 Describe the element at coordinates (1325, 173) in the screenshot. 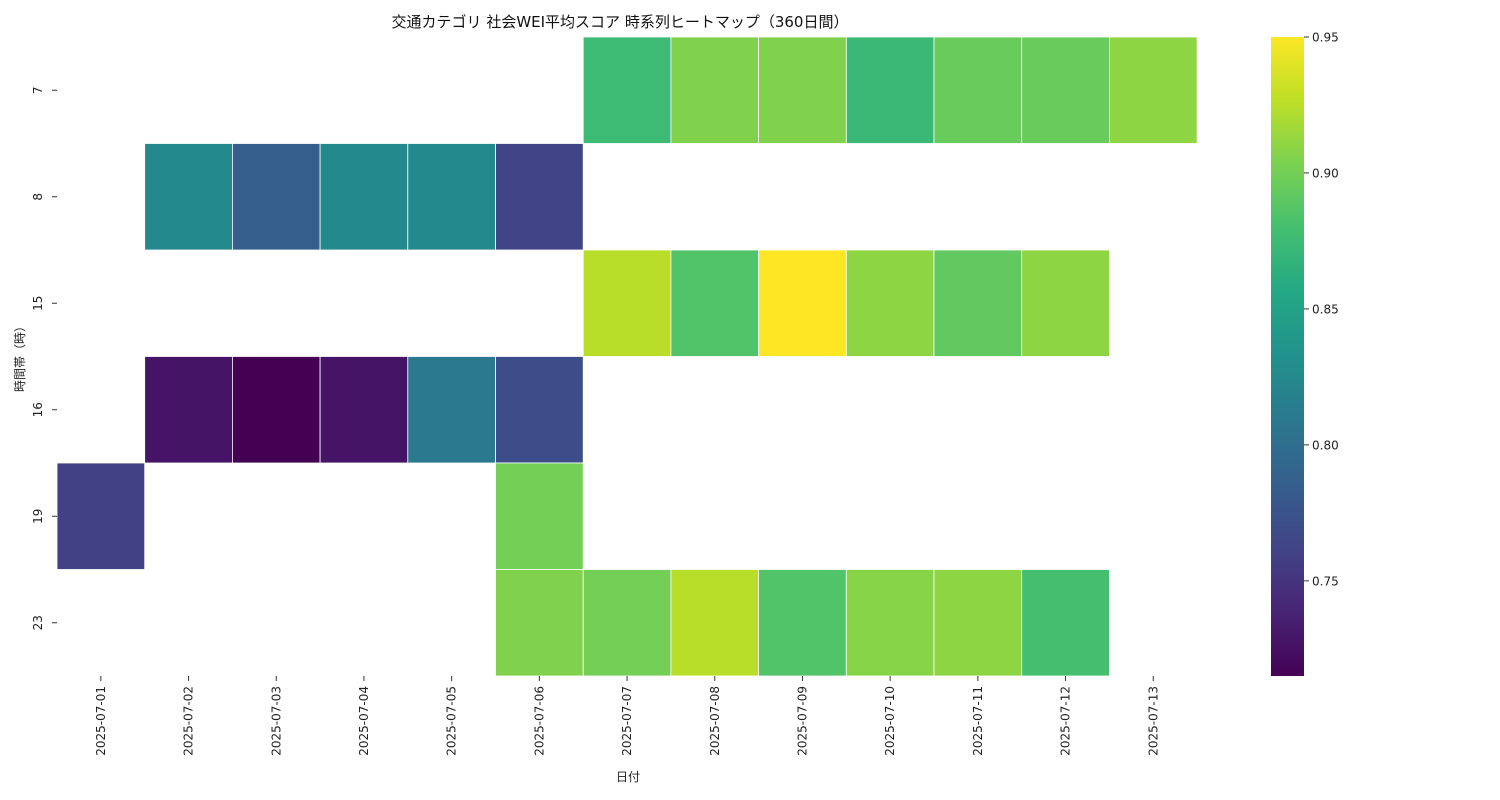

I see `colorbar-tick-label: 0.90` at that location.